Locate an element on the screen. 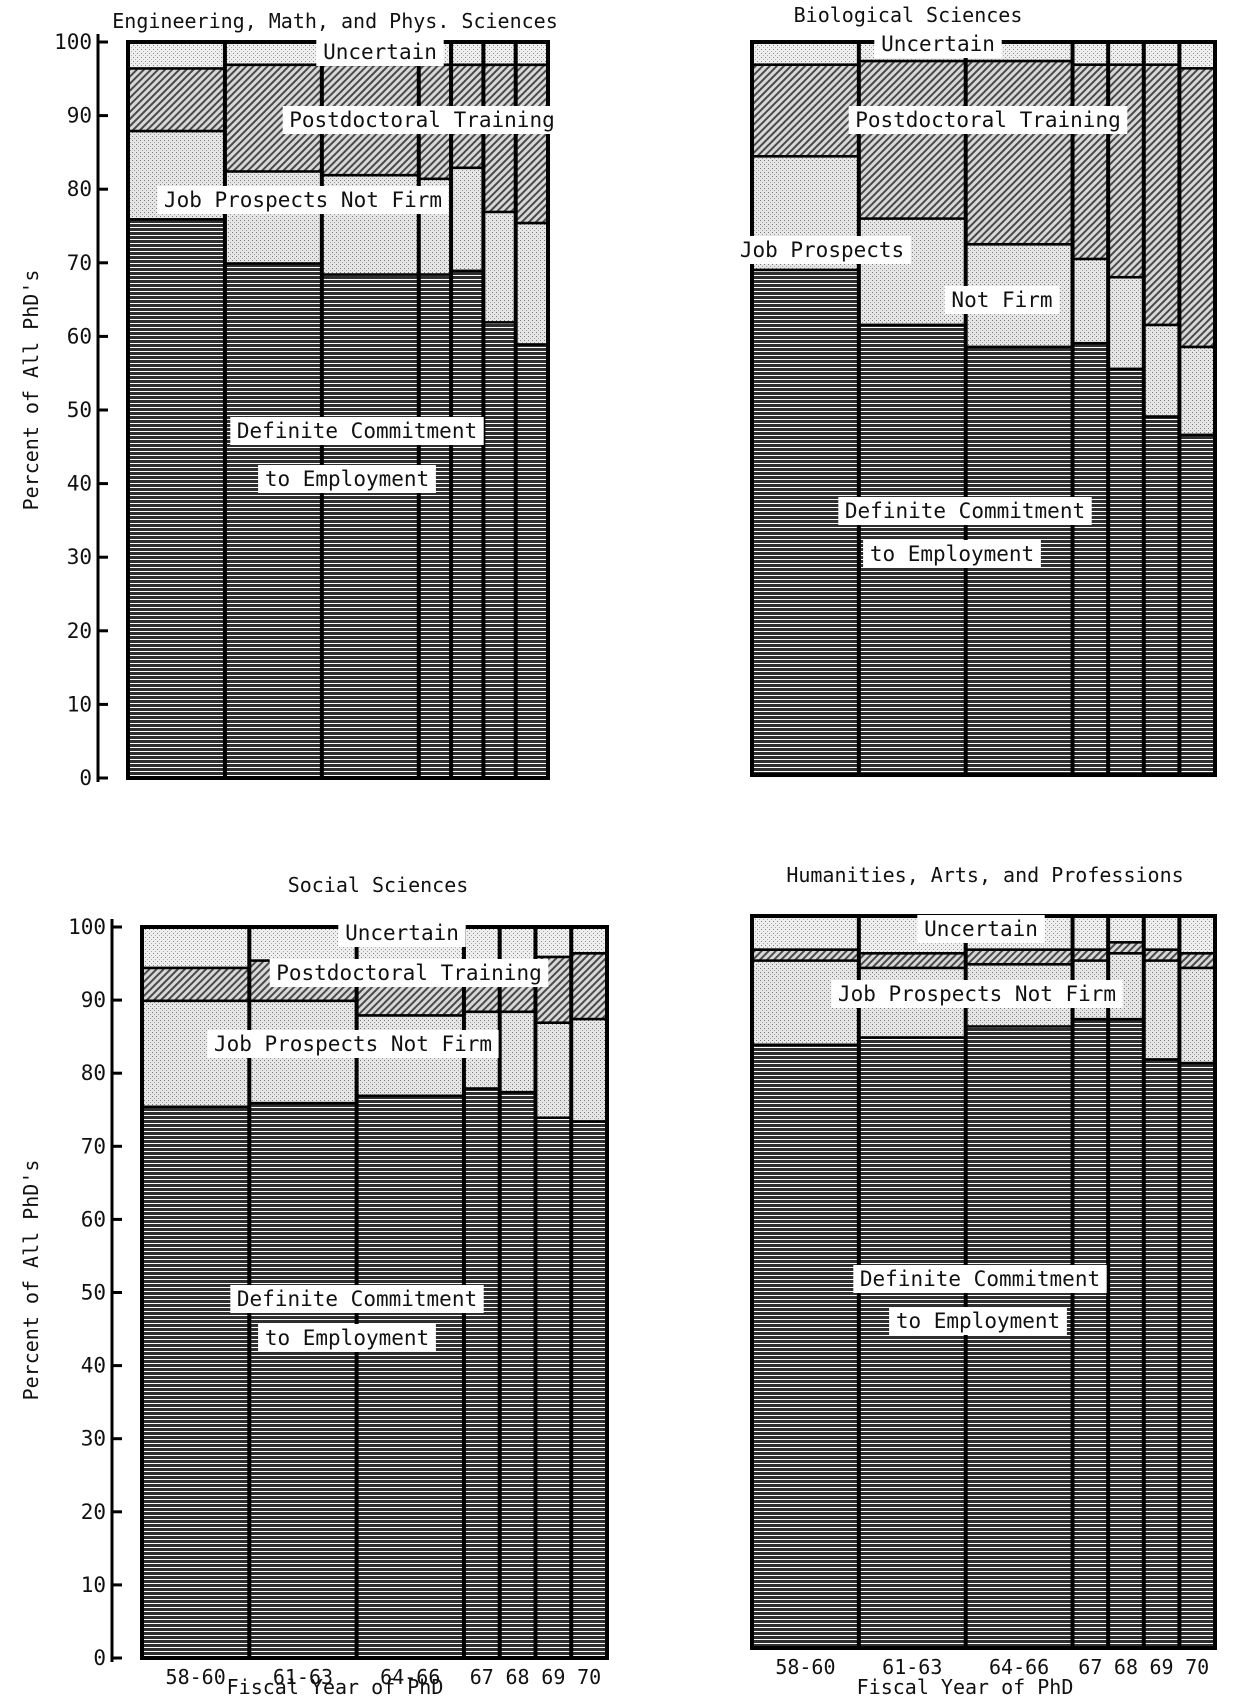  x-axis-label: Fiscal Year of PhD is located at coordinates (965, 1687).